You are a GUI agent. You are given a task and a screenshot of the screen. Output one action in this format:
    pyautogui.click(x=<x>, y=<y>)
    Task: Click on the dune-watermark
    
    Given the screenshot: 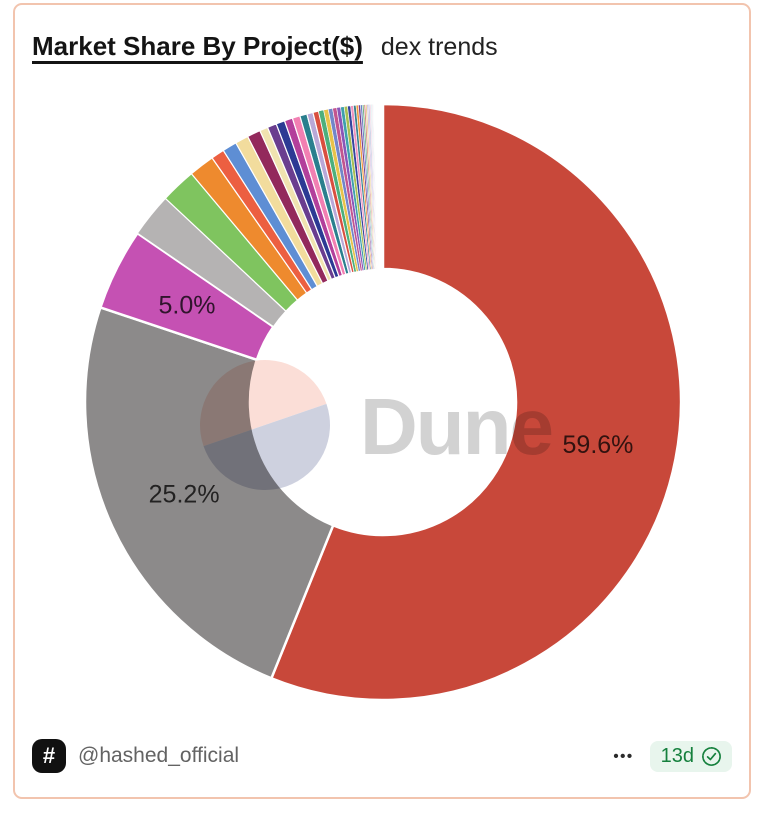 What is the action you would take?
    pyautogui.click(x=265, y=425)
    